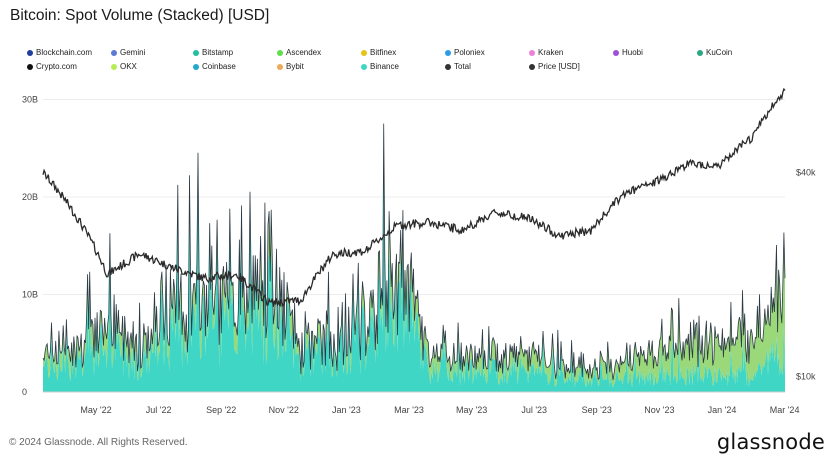  What do you see at coordinates (218, 52) in the screenshot?
I see `legend-label: Bitstamp` at bounding box center [218, 52].